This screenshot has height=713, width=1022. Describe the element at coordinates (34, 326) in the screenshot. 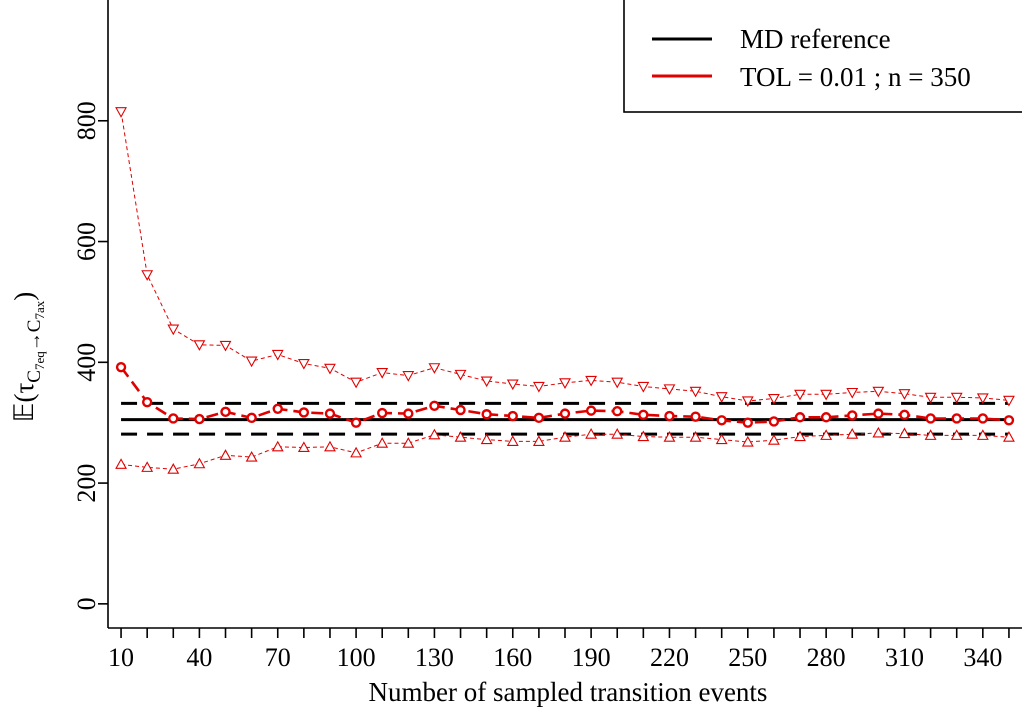

I see `y-title-sub-to: C` at that location.